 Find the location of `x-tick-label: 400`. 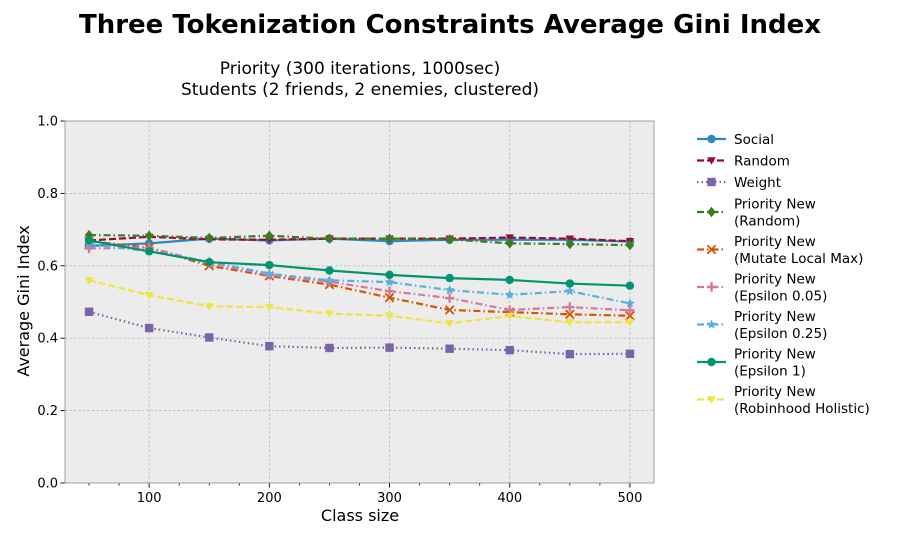

x-tick-label: 400 is located at coordinates (509, 498).